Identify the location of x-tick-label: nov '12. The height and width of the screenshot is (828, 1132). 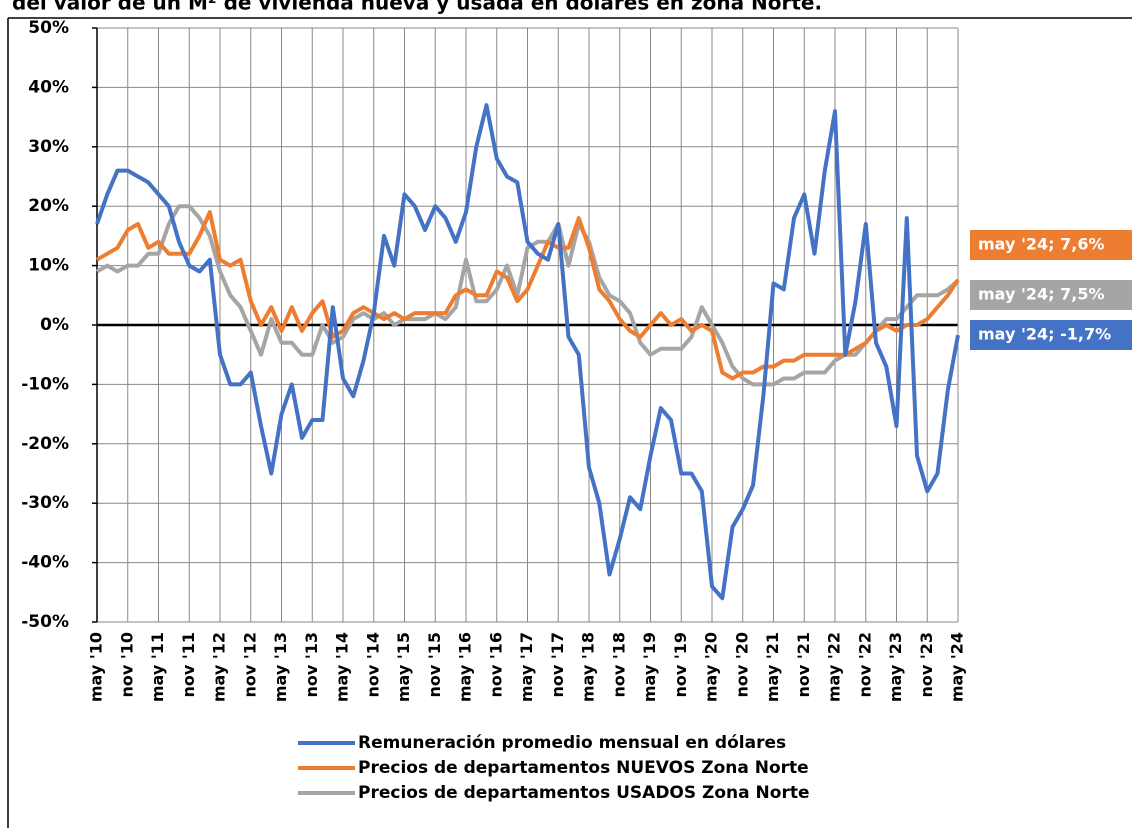
(249, 665).